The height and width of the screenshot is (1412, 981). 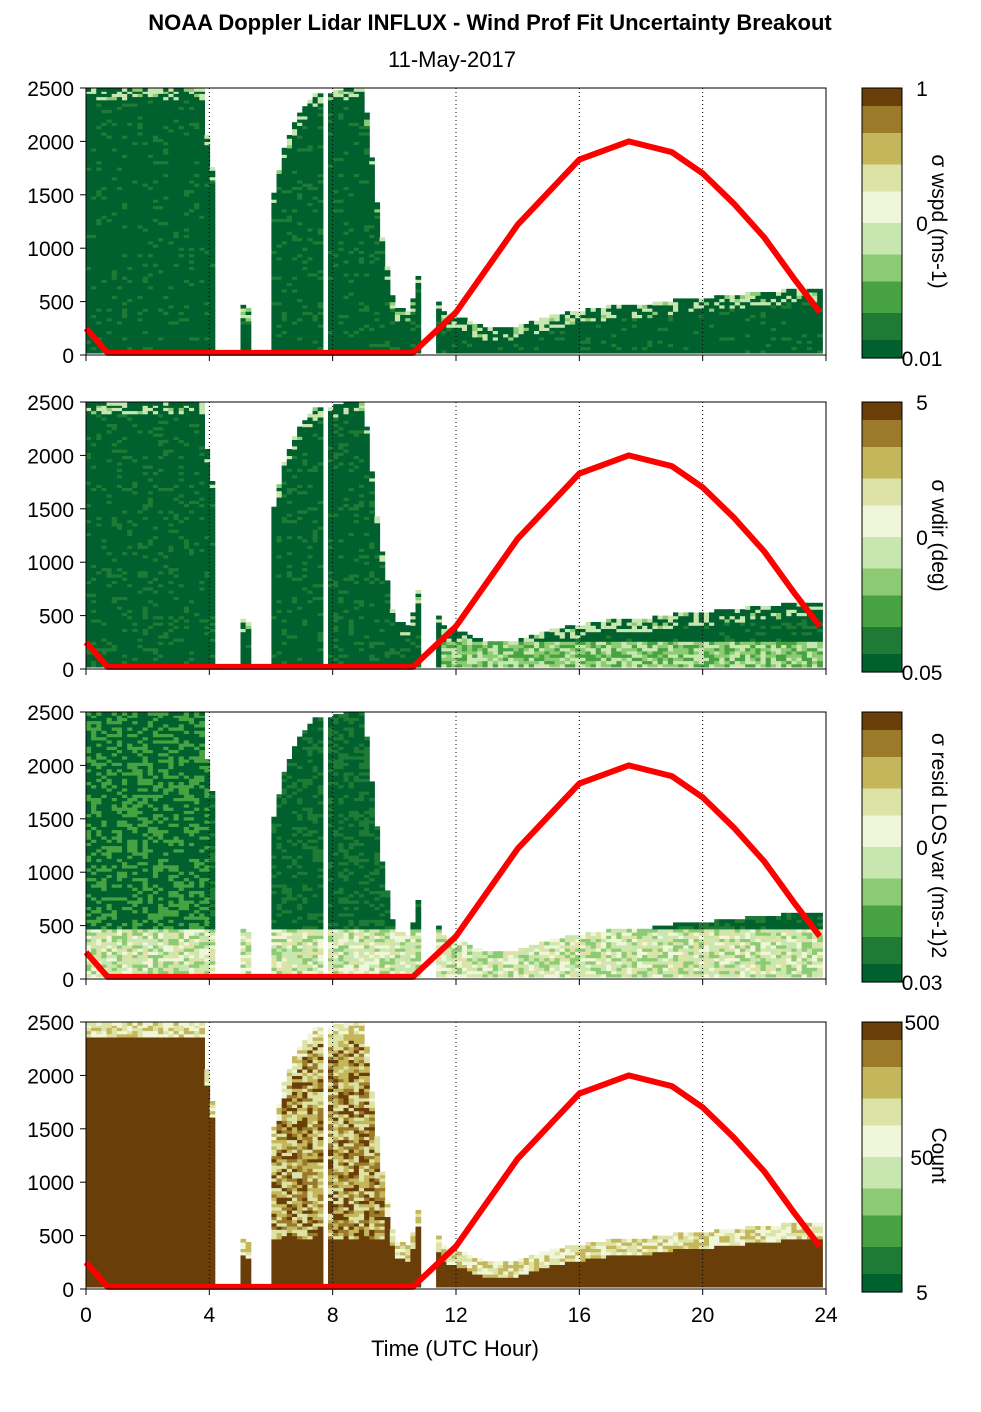 What do you see at coordinates (454, 221) in the screenshot?
I see `heatmap-wspd` at bounding box center [454, 221].